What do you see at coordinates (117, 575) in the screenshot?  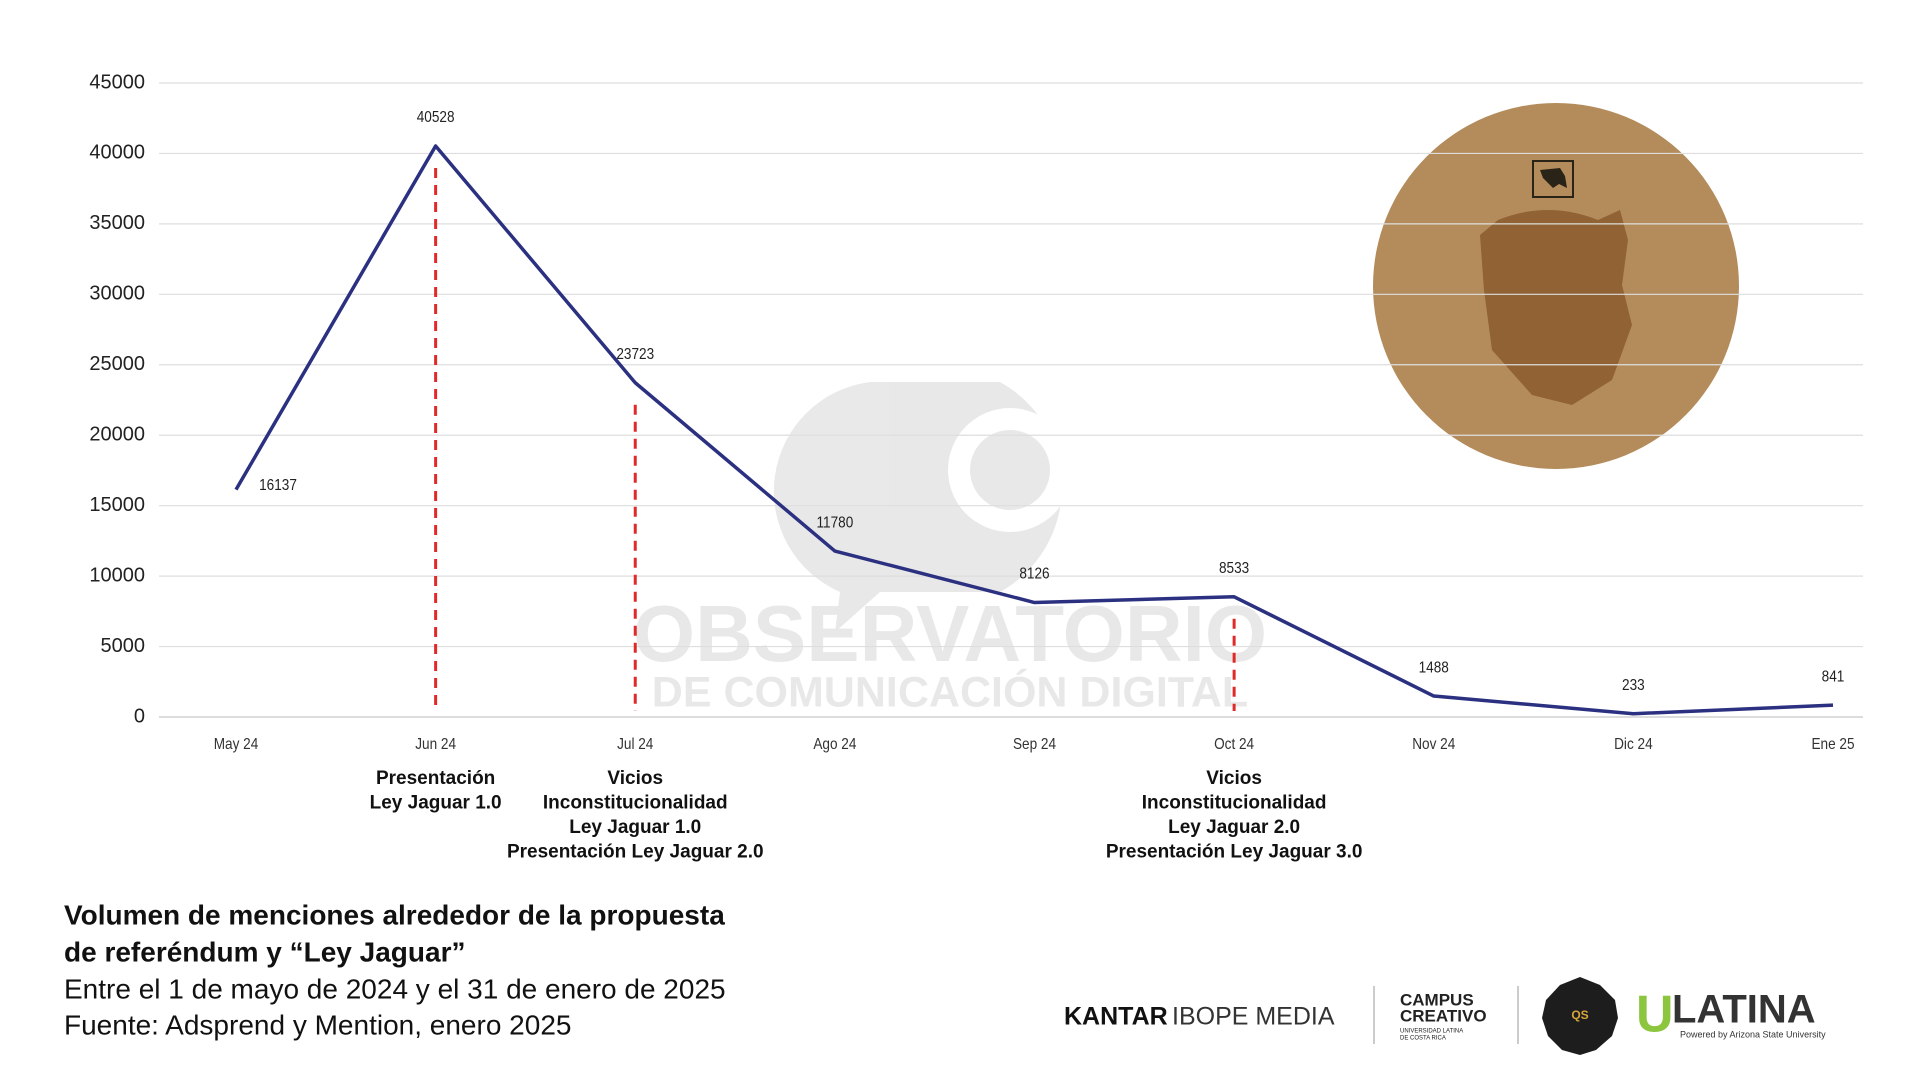 I see `y-tick-label: 10000` at bounding box center [117, 575].